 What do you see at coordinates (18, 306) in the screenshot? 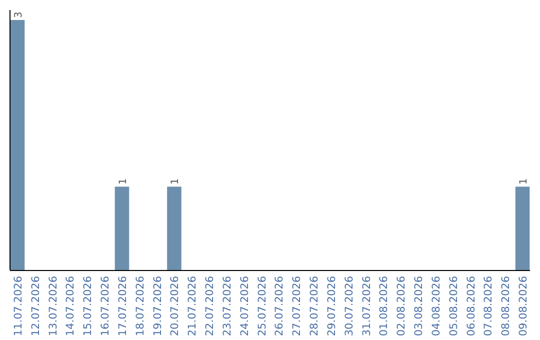
I see `x-tick-label: 11.07.2026` at bounding box center [18, 306].